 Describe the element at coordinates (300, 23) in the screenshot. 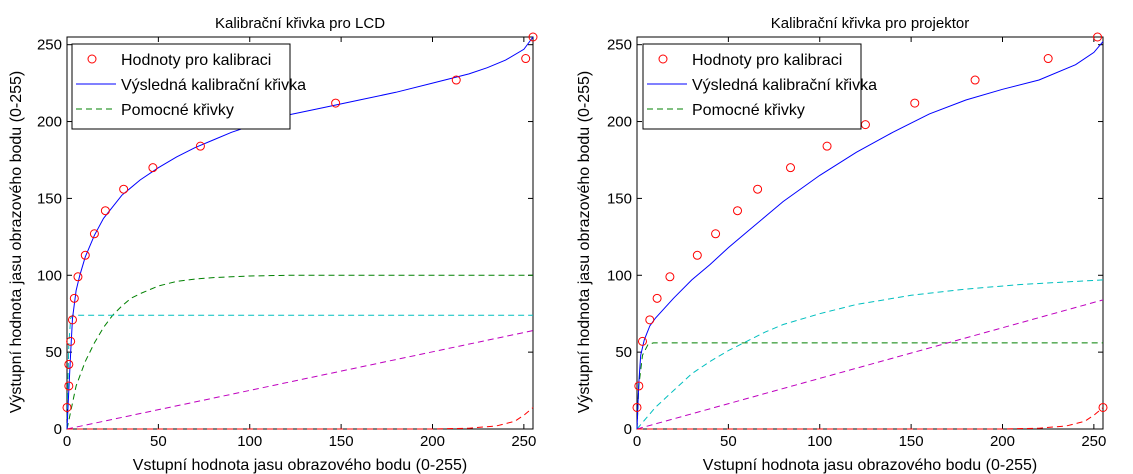

I see `chart-title: Kalibrační křivka pro LCD` at that location.